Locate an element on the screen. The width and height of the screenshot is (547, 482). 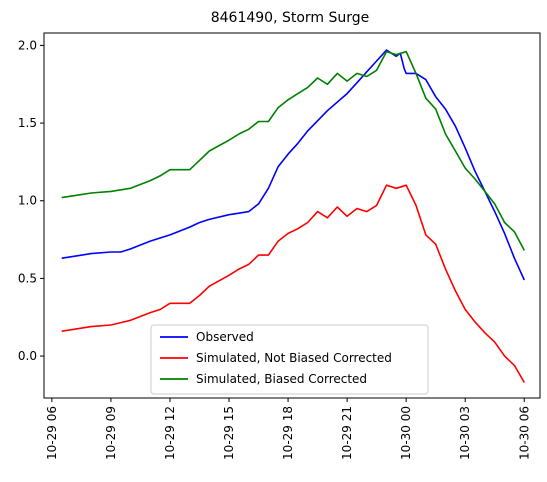
x-tick-label: 10-29 18 is located at coordinates (288, 433).